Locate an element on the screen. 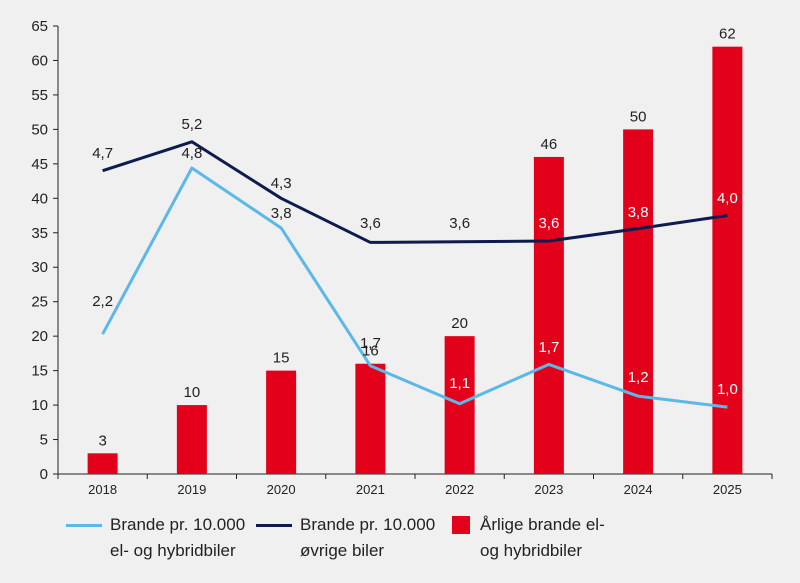 The height and width of the screenshot is (583, 800). y-tick-label: 65 is located at coordinates (39, 26).